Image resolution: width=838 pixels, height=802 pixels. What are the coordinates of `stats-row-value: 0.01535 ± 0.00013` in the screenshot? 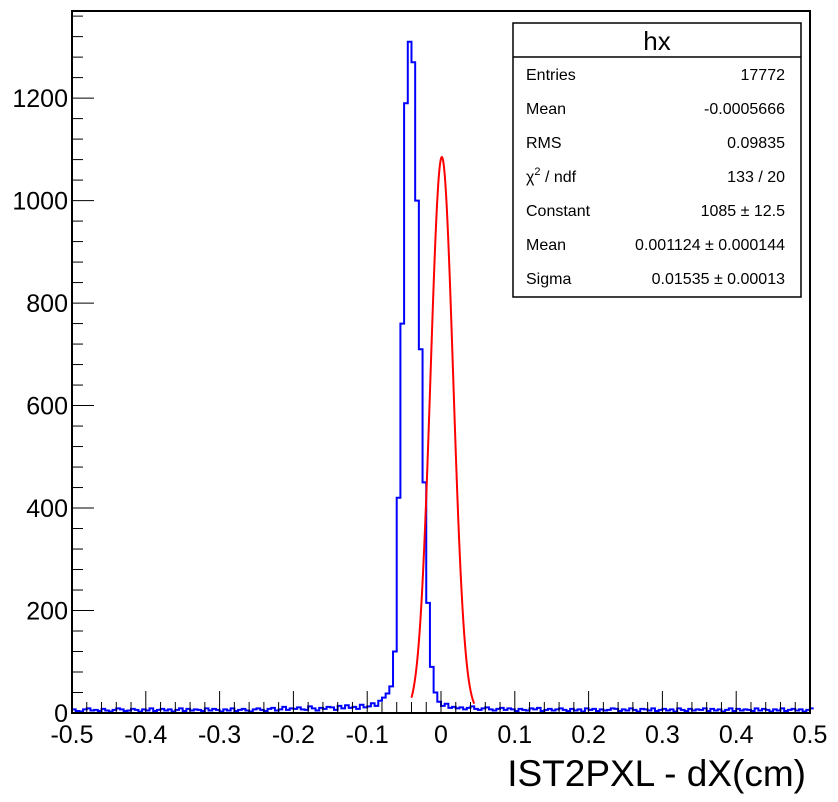 It's located at (718, 279).